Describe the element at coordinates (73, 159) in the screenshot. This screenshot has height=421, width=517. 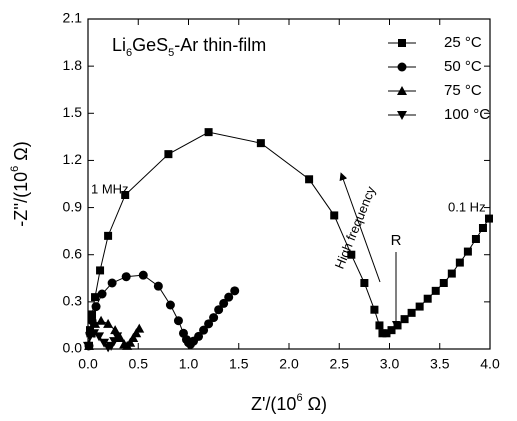
I see `y-tick-label: 1.2` at that location.